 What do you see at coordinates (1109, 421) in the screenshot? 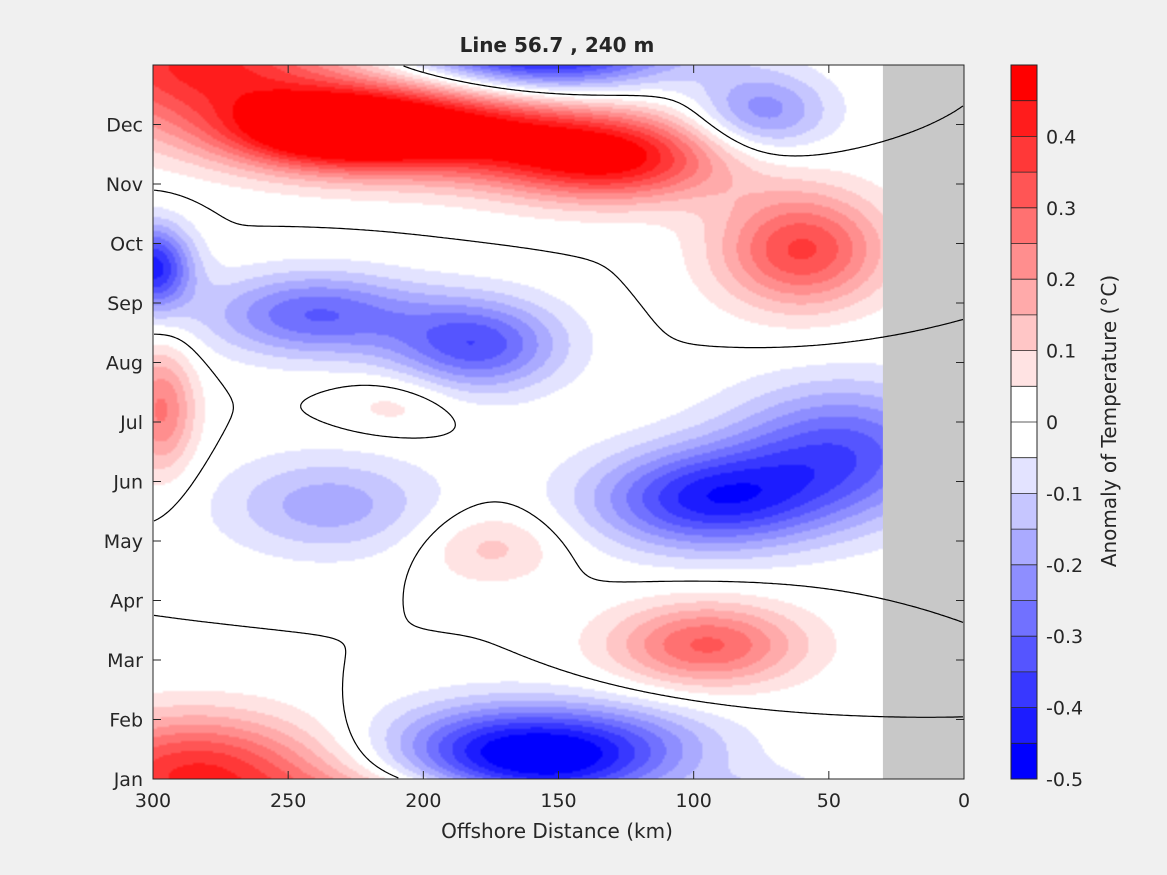
I see `colorbar-label: Anomaly of Temperature (°C)` at bounding box center [1109, 421].